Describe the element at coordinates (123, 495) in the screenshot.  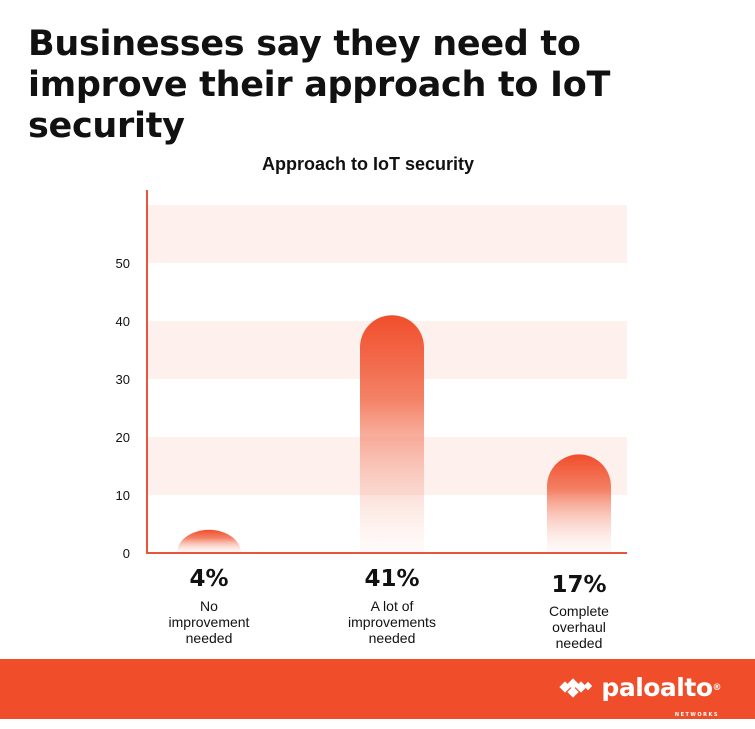
I see `y-tick-label: 10` at that location.